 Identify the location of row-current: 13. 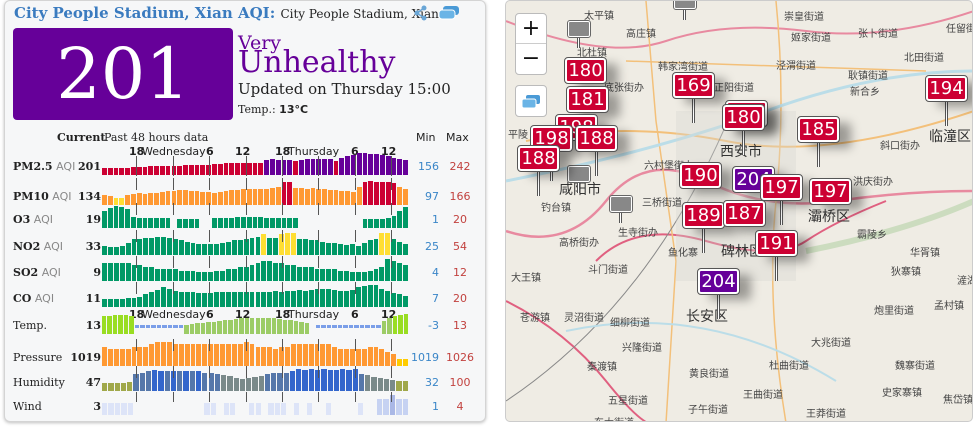
(93, 325).